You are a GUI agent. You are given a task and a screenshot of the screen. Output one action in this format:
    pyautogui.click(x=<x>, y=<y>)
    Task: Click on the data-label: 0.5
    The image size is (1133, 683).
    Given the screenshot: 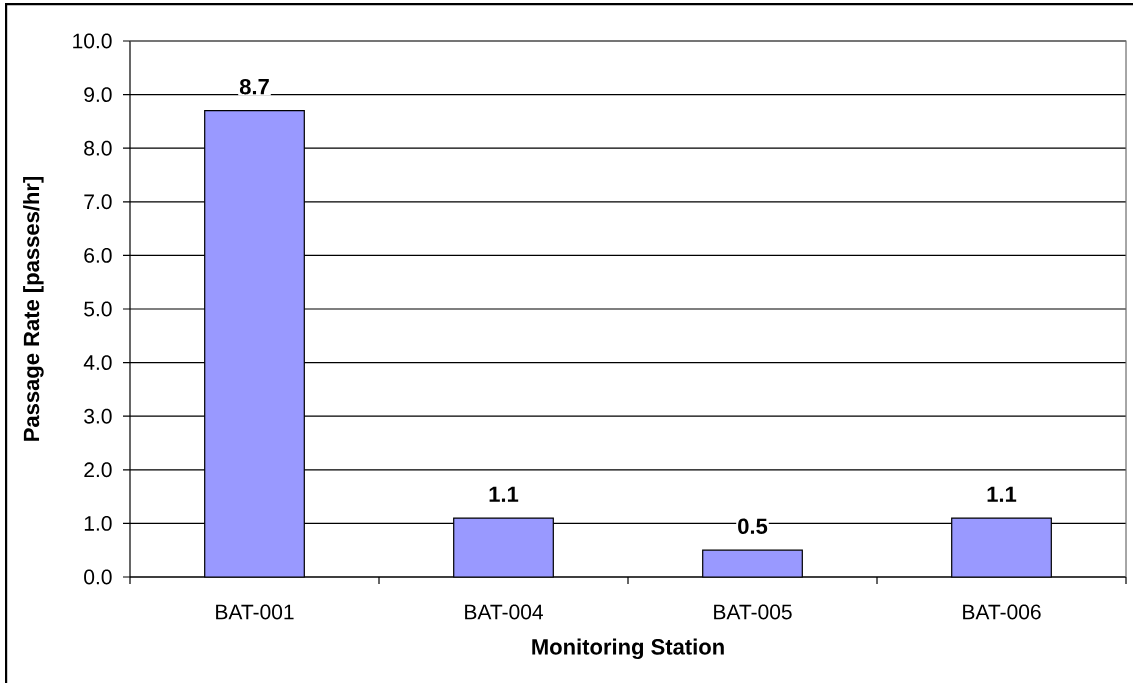 What is the action you would take?
    pyautogui.click(x=753, y=526)
    